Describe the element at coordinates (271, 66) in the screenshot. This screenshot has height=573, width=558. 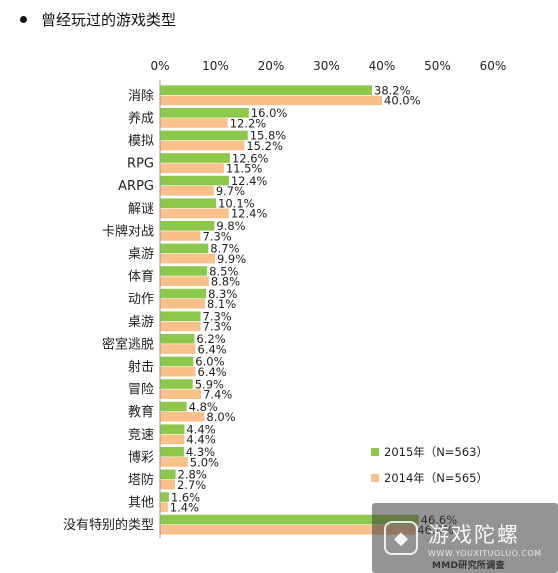
I see `x-tick-label: 20%` at that location.